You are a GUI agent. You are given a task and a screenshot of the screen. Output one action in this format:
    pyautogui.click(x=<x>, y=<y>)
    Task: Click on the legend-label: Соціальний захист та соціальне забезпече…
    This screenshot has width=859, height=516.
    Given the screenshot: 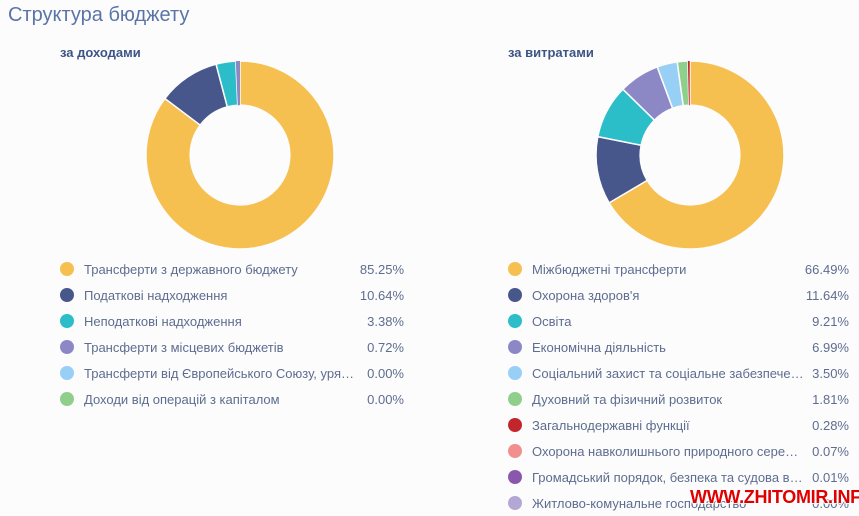 What is the action you would take?
    pyautogui.click(x=668, y=373)
    